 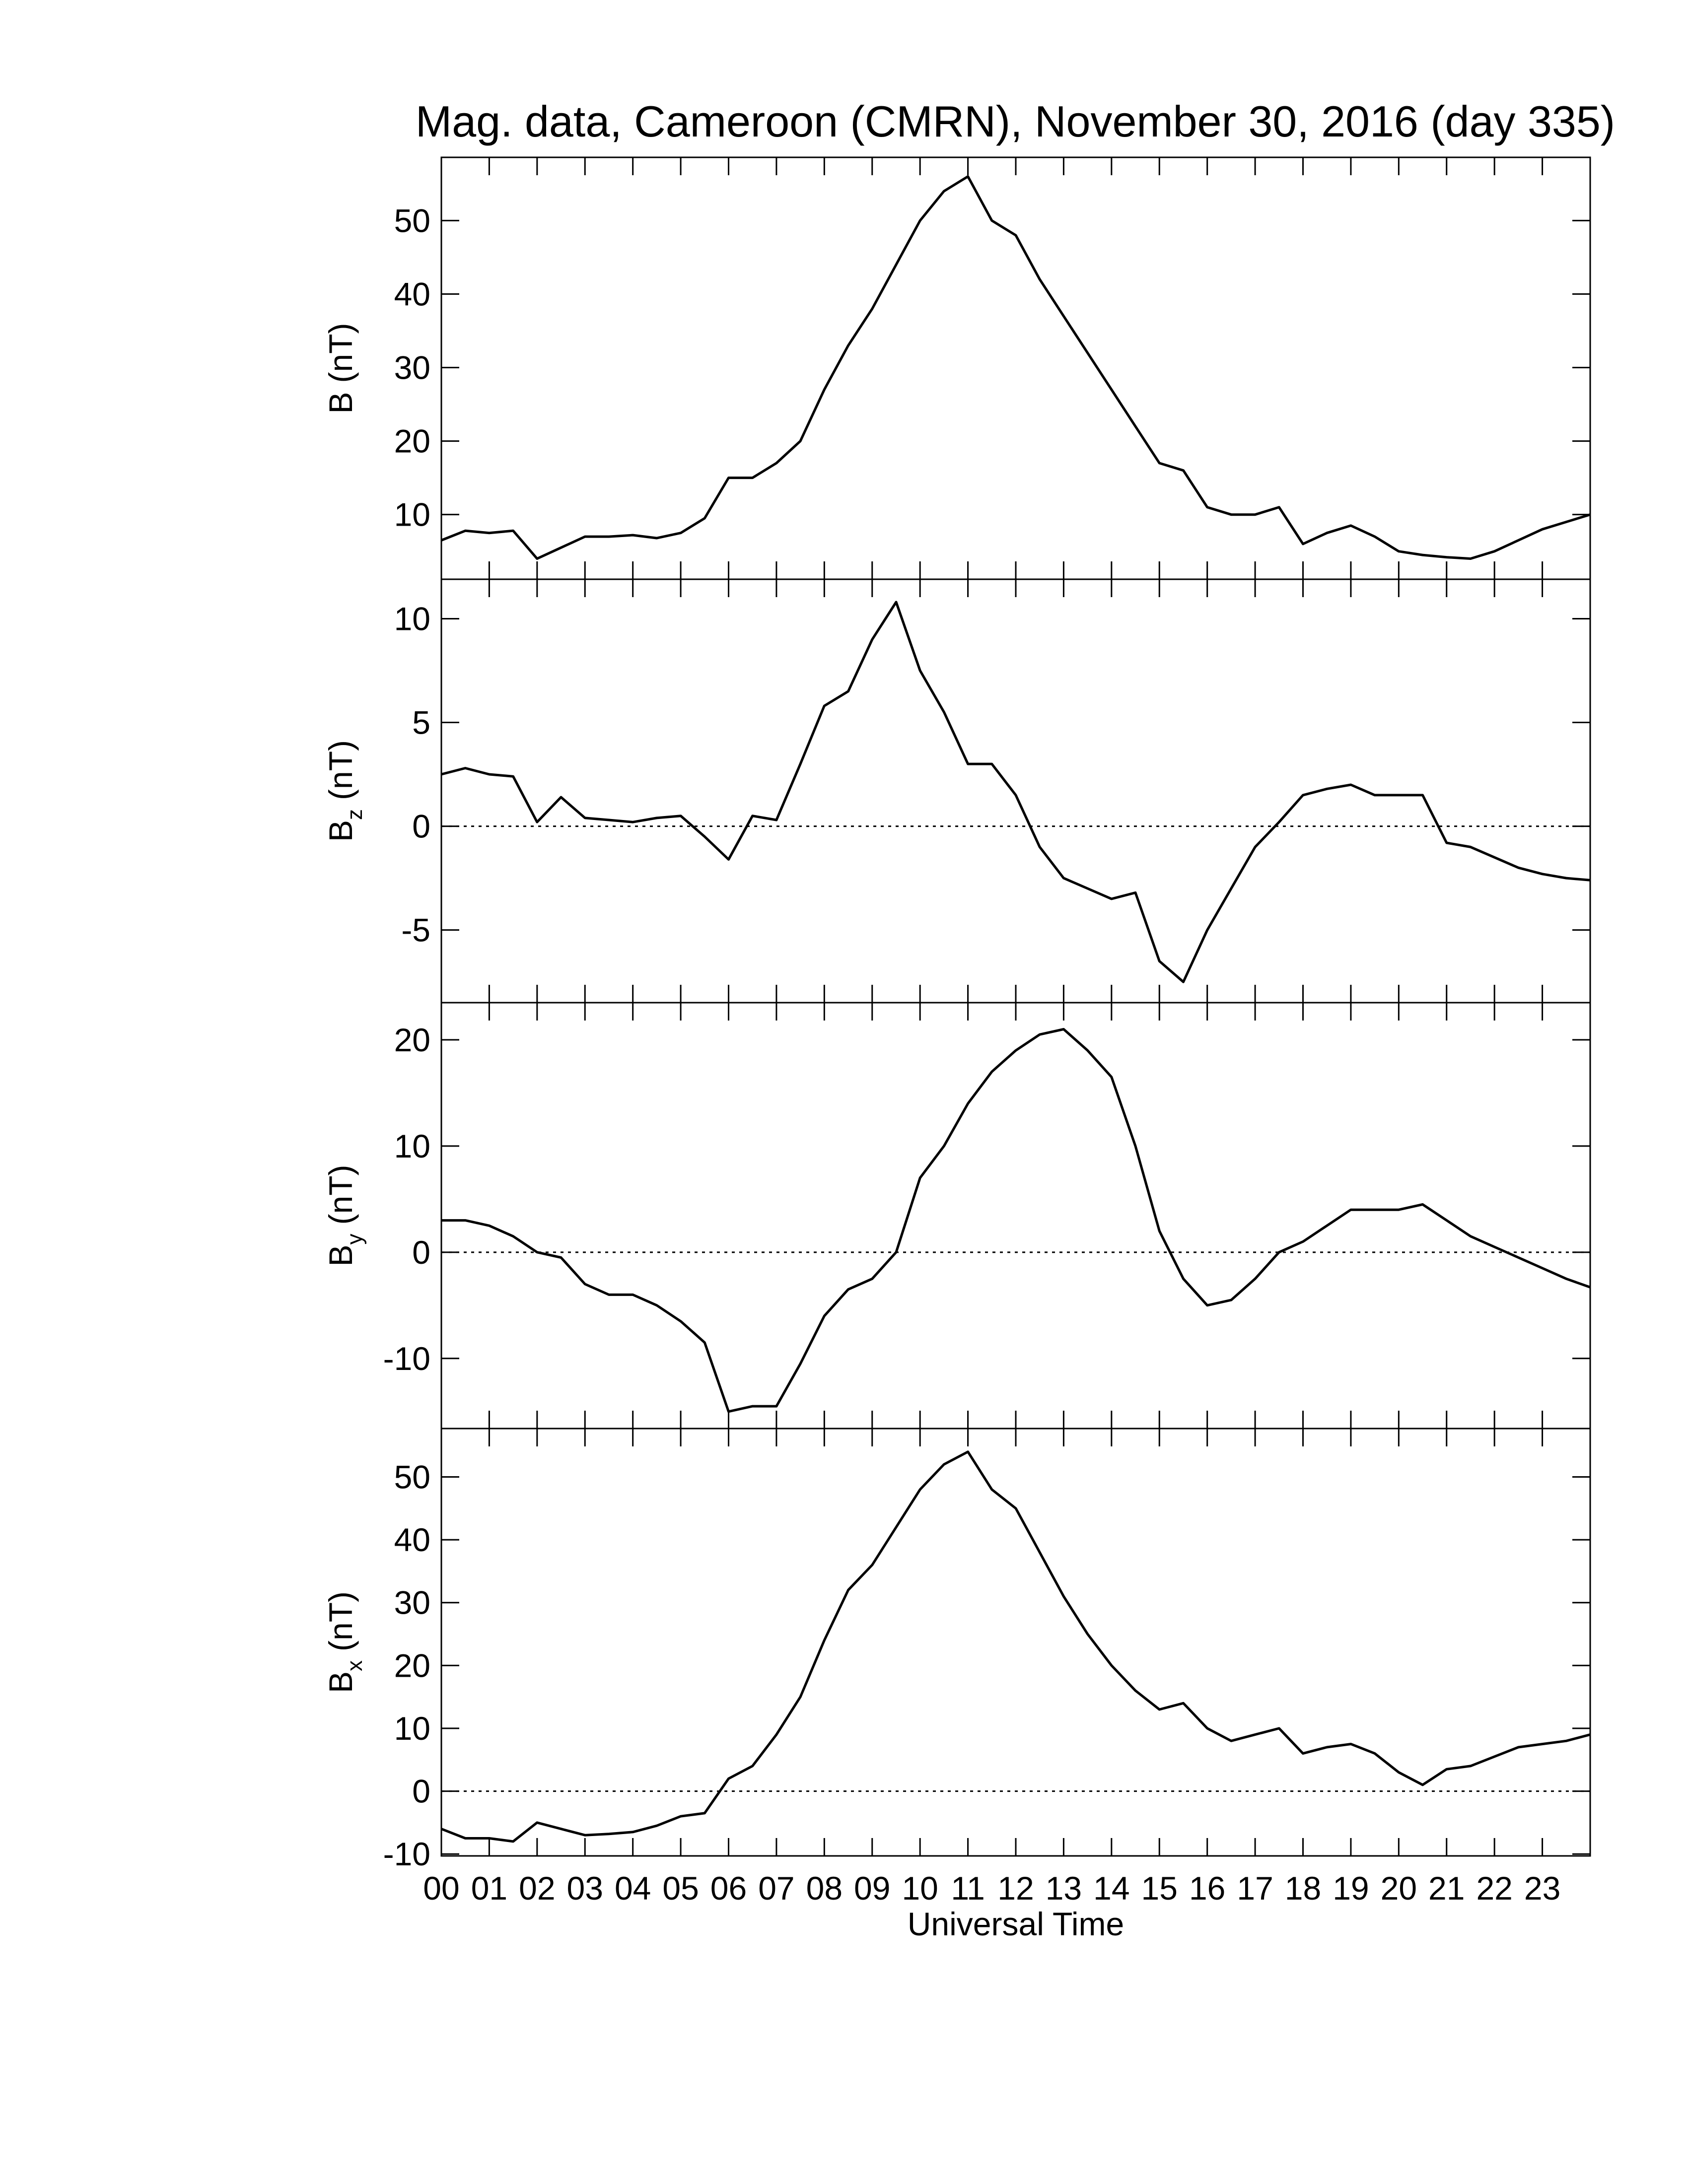 What do you see at coordinates (1159, 1888) in the screenshot?
I see `x-tick-label: 15` at bounding box center [1159, 1888].